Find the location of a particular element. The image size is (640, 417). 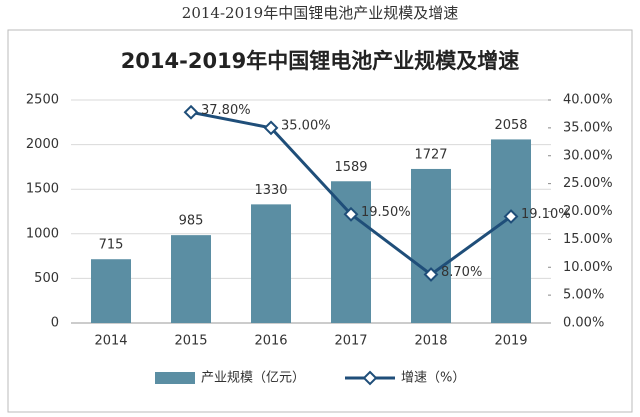

y-tick-label: 500 is located at coordinates (46, 278).